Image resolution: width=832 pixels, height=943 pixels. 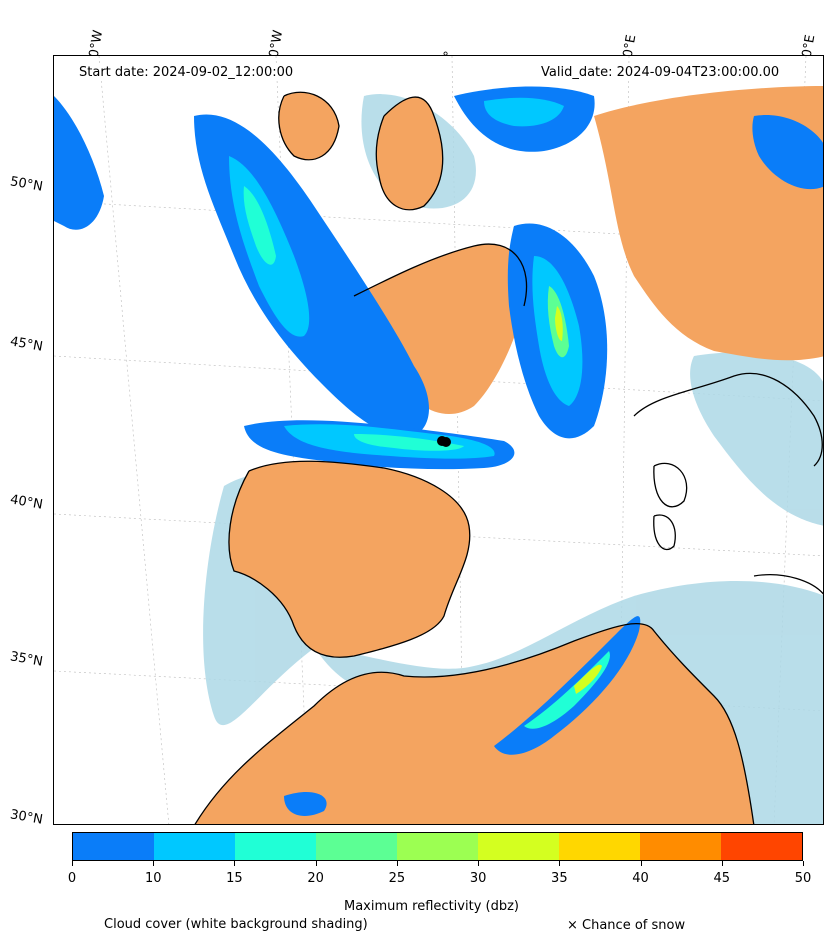 I want to click on snow-caption: × Chance of snow, so click(x=626, y=925).